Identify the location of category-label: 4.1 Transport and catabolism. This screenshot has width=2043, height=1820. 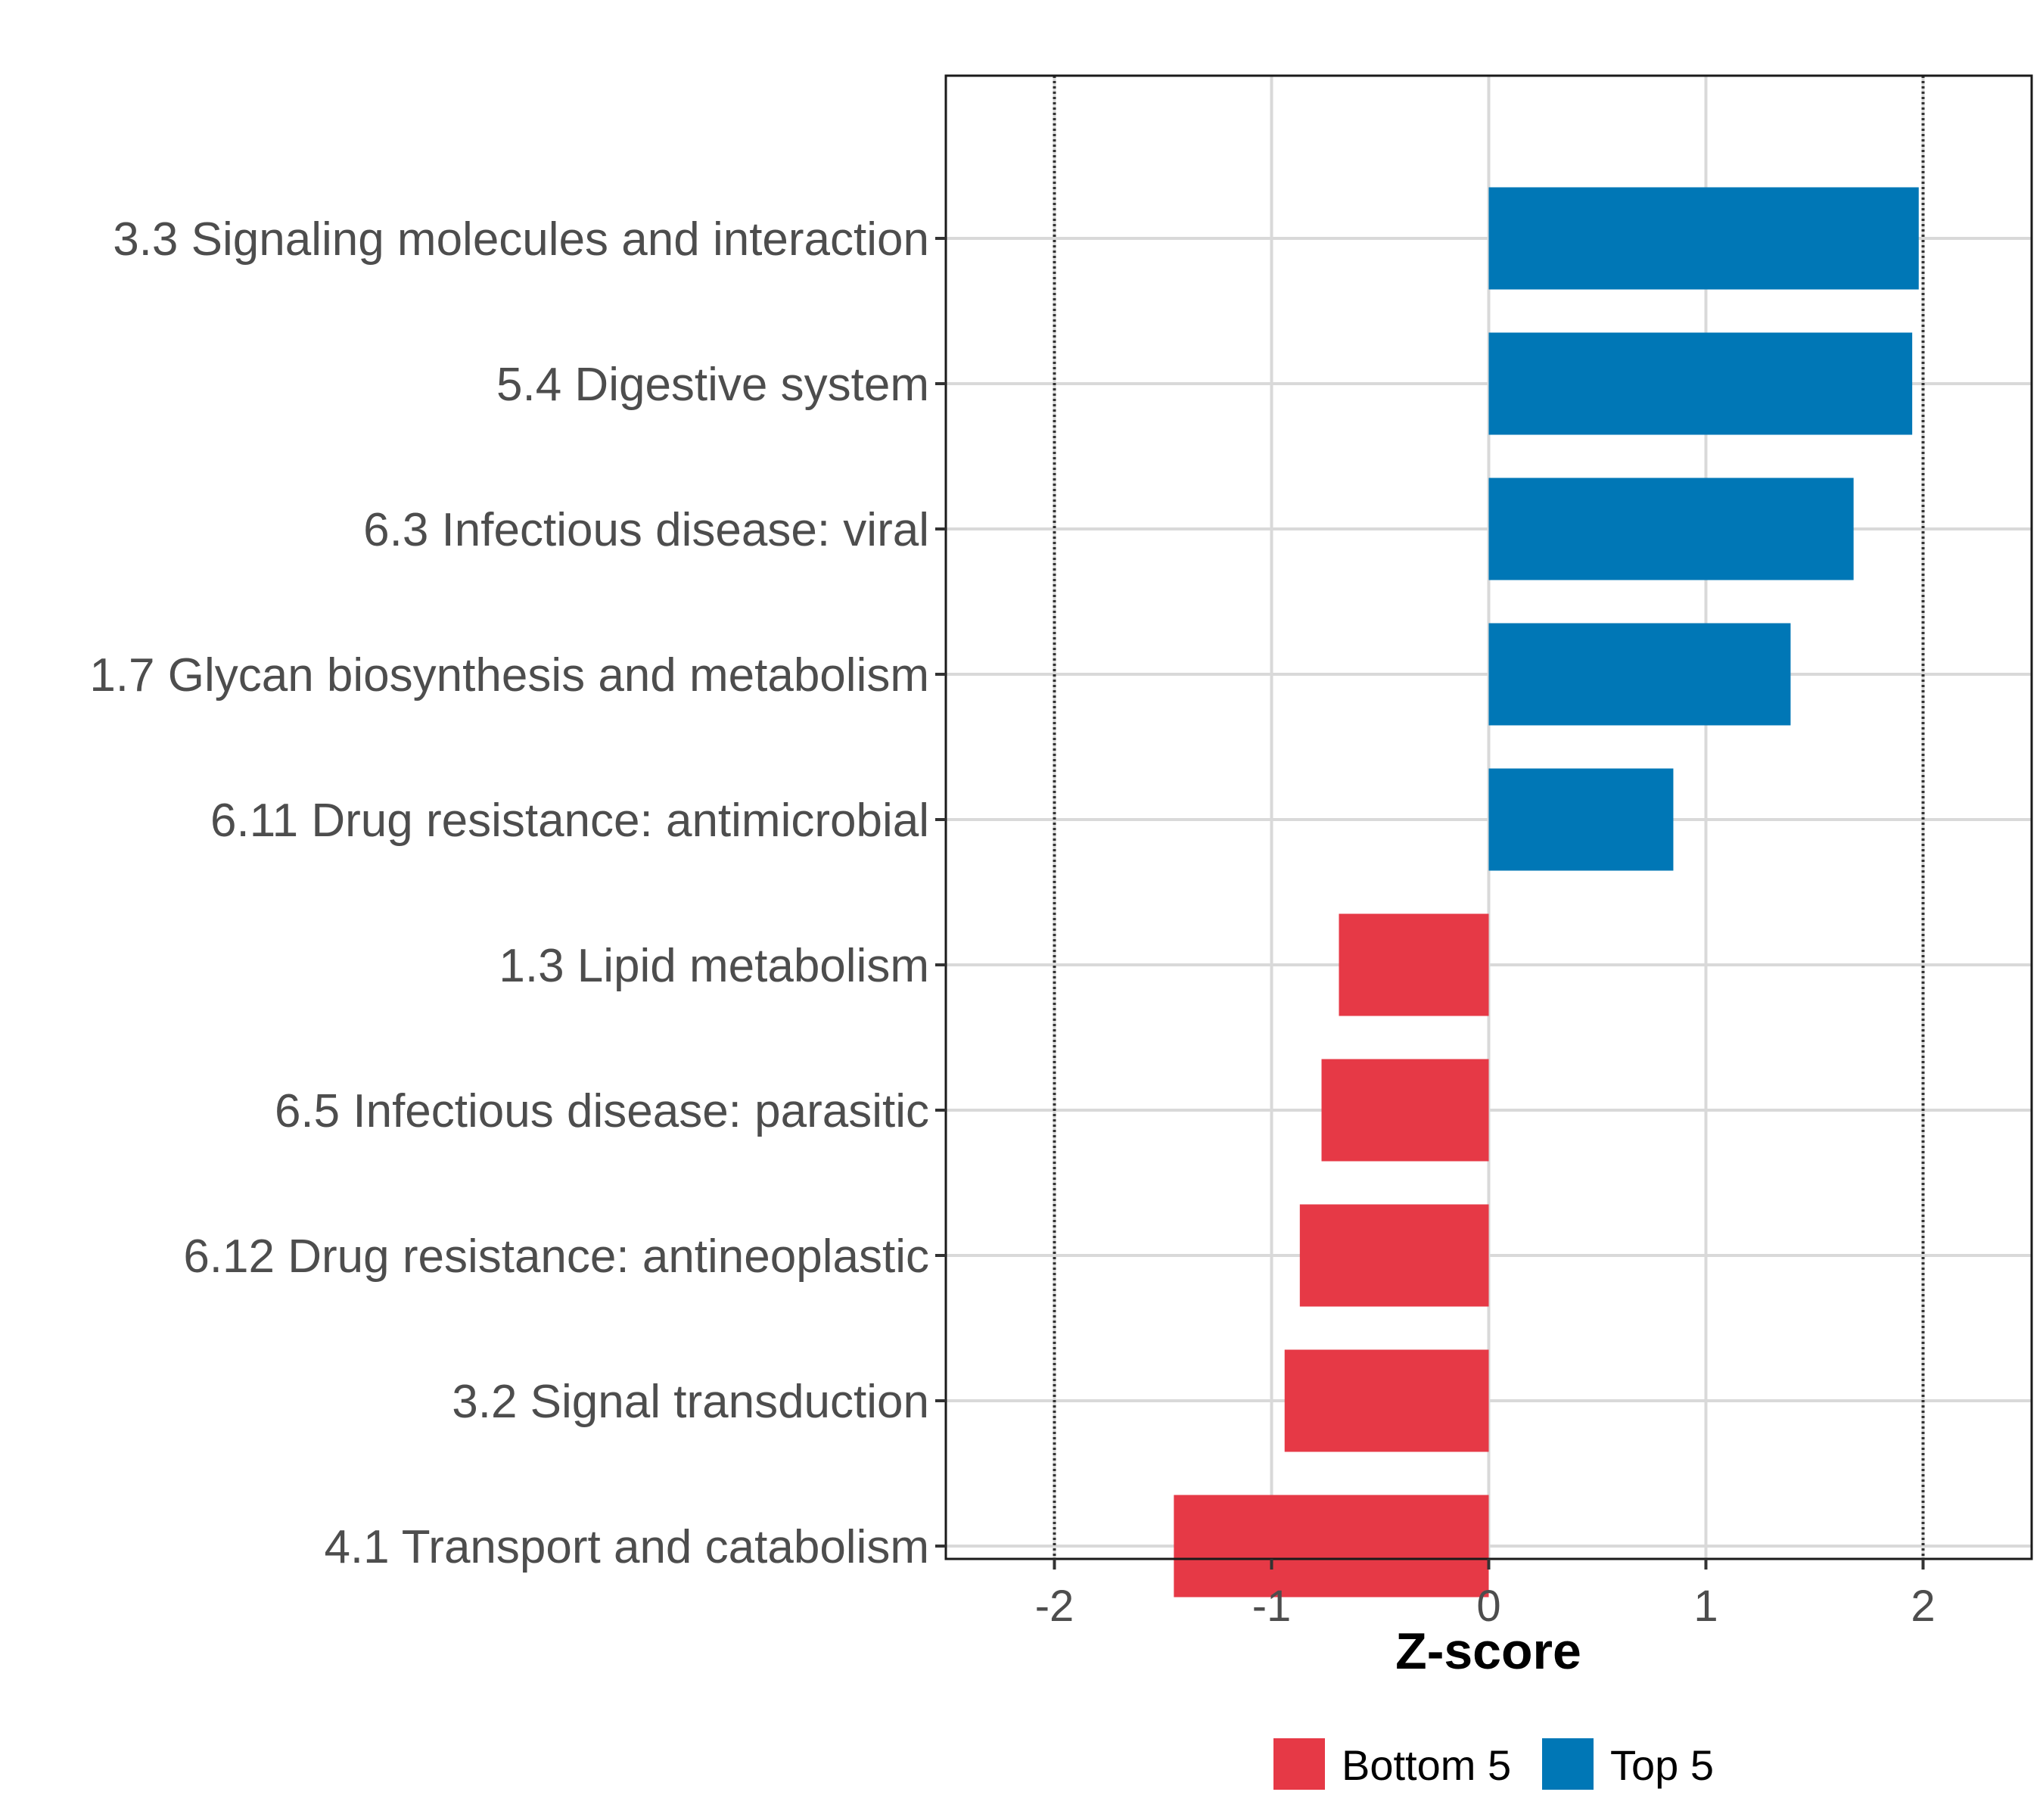
(627, 1547).